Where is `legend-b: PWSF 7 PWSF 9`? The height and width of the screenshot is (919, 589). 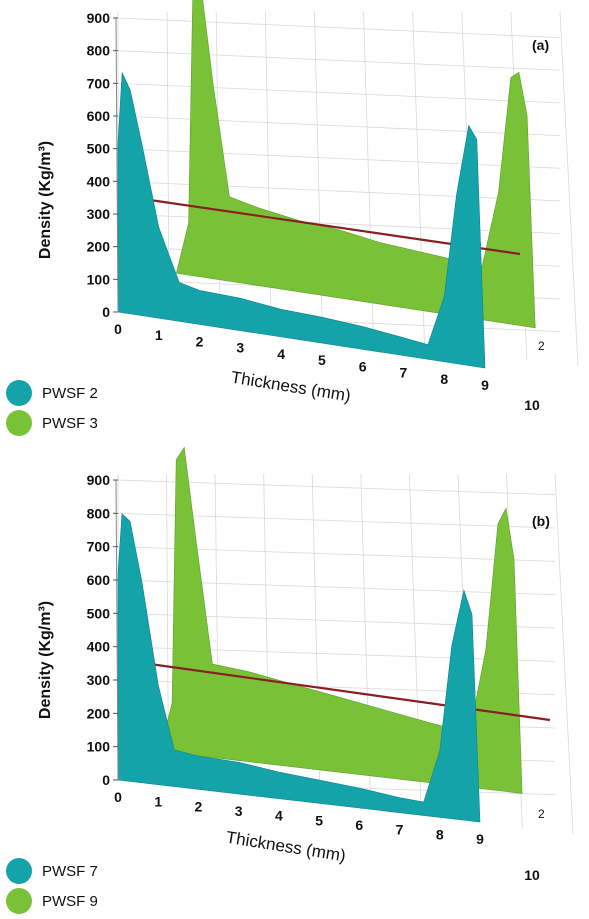
legend-b: PWSF 7 PWSF 9 is located at coordinates (52, 886).